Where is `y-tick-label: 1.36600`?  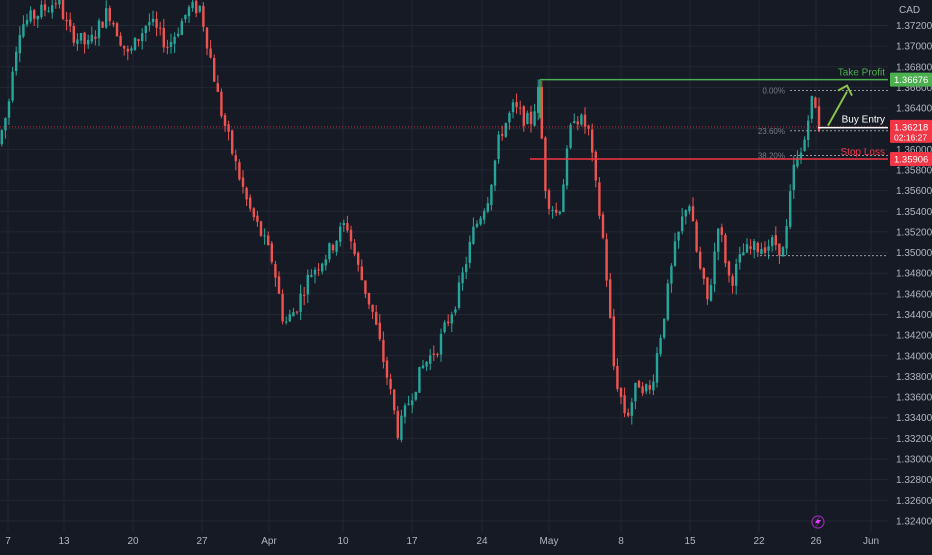 y-tick-label: 1.36600 is located at coordinates (914, 88).